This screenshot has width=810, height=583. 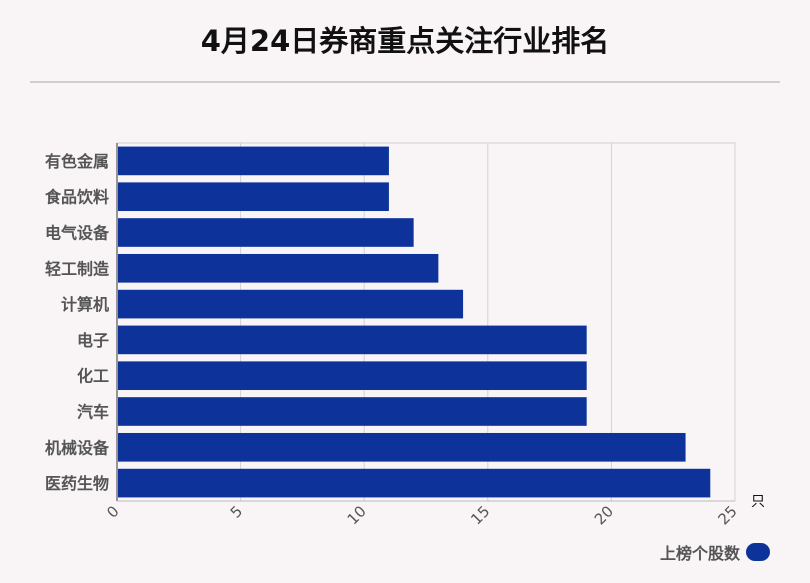 I want to click on category-label: 轻工制造, so click(x=77, y=268).